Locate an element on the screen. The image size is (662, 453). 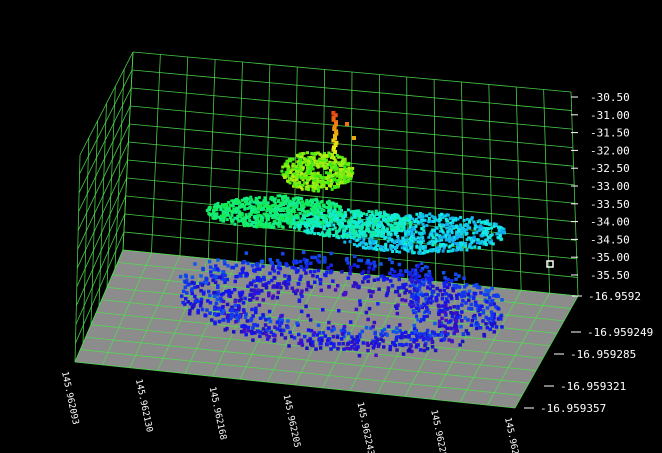
z-tick-label: -32.50 is located at coordinates (610, 168).